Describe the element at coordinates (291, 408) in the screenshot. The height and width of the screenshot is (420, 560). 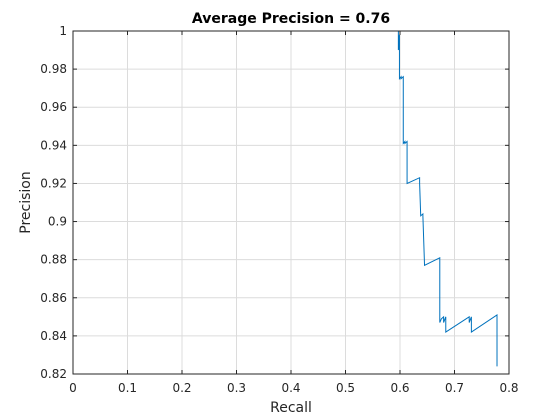
I see `x-axis-label: Recall` at that location.